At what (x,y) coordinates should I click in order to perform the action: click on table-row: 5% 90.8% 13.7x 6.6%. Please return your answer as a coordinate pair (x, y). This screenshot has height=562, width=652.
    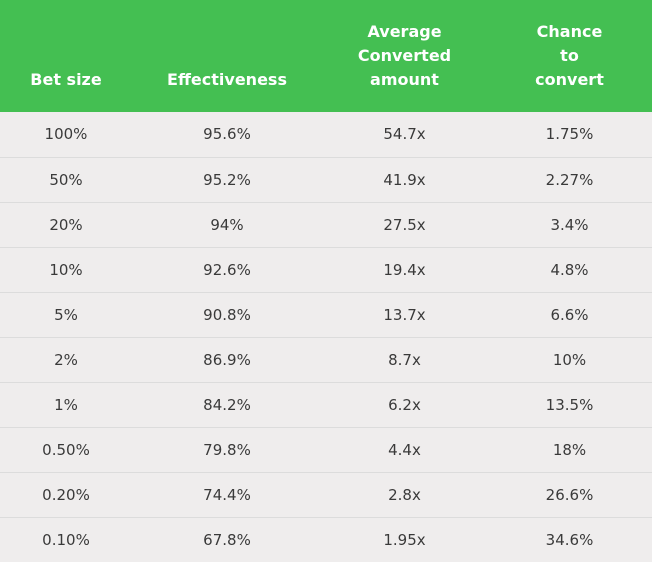
    Looking at the image, I should click on (326, 314).